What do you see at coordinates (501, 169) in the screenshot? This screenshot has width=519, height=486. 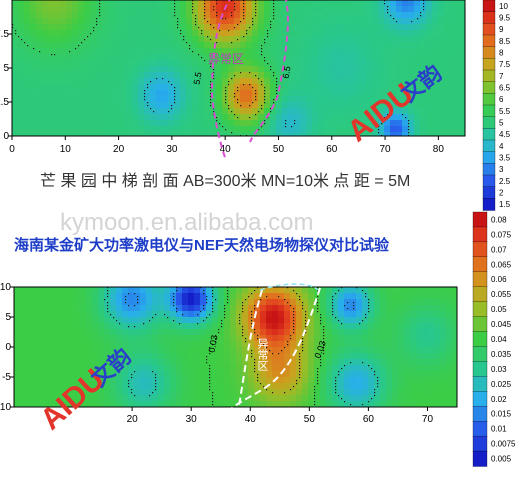 I see `colorbar-label: 3` at bounding box center [501, 169].